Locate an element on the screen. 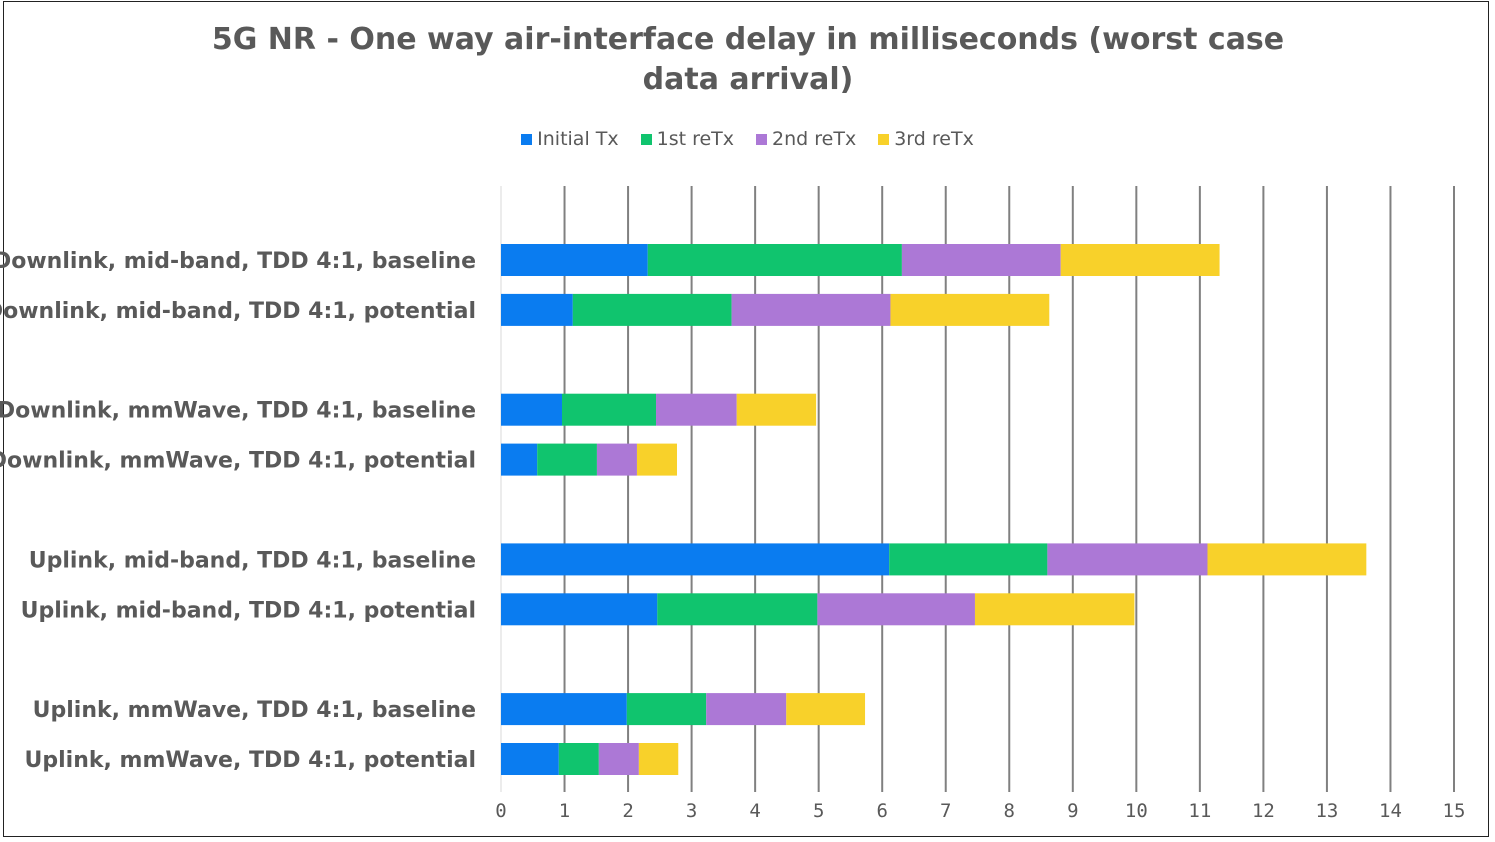 The height and width of the screenshot is (842, 1495). legend-item: 1st reTx is located at coordinates (687, 139).